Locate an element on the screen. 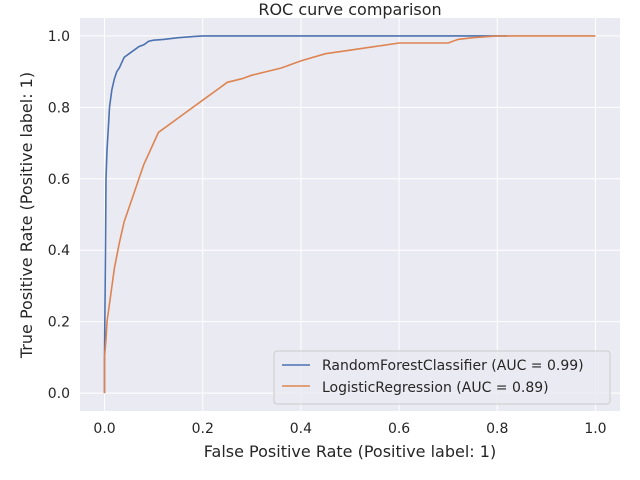 The width and height of the screenshot is (640, 480). x-tick-label: 0.0 is located at coordinates (104, 429).